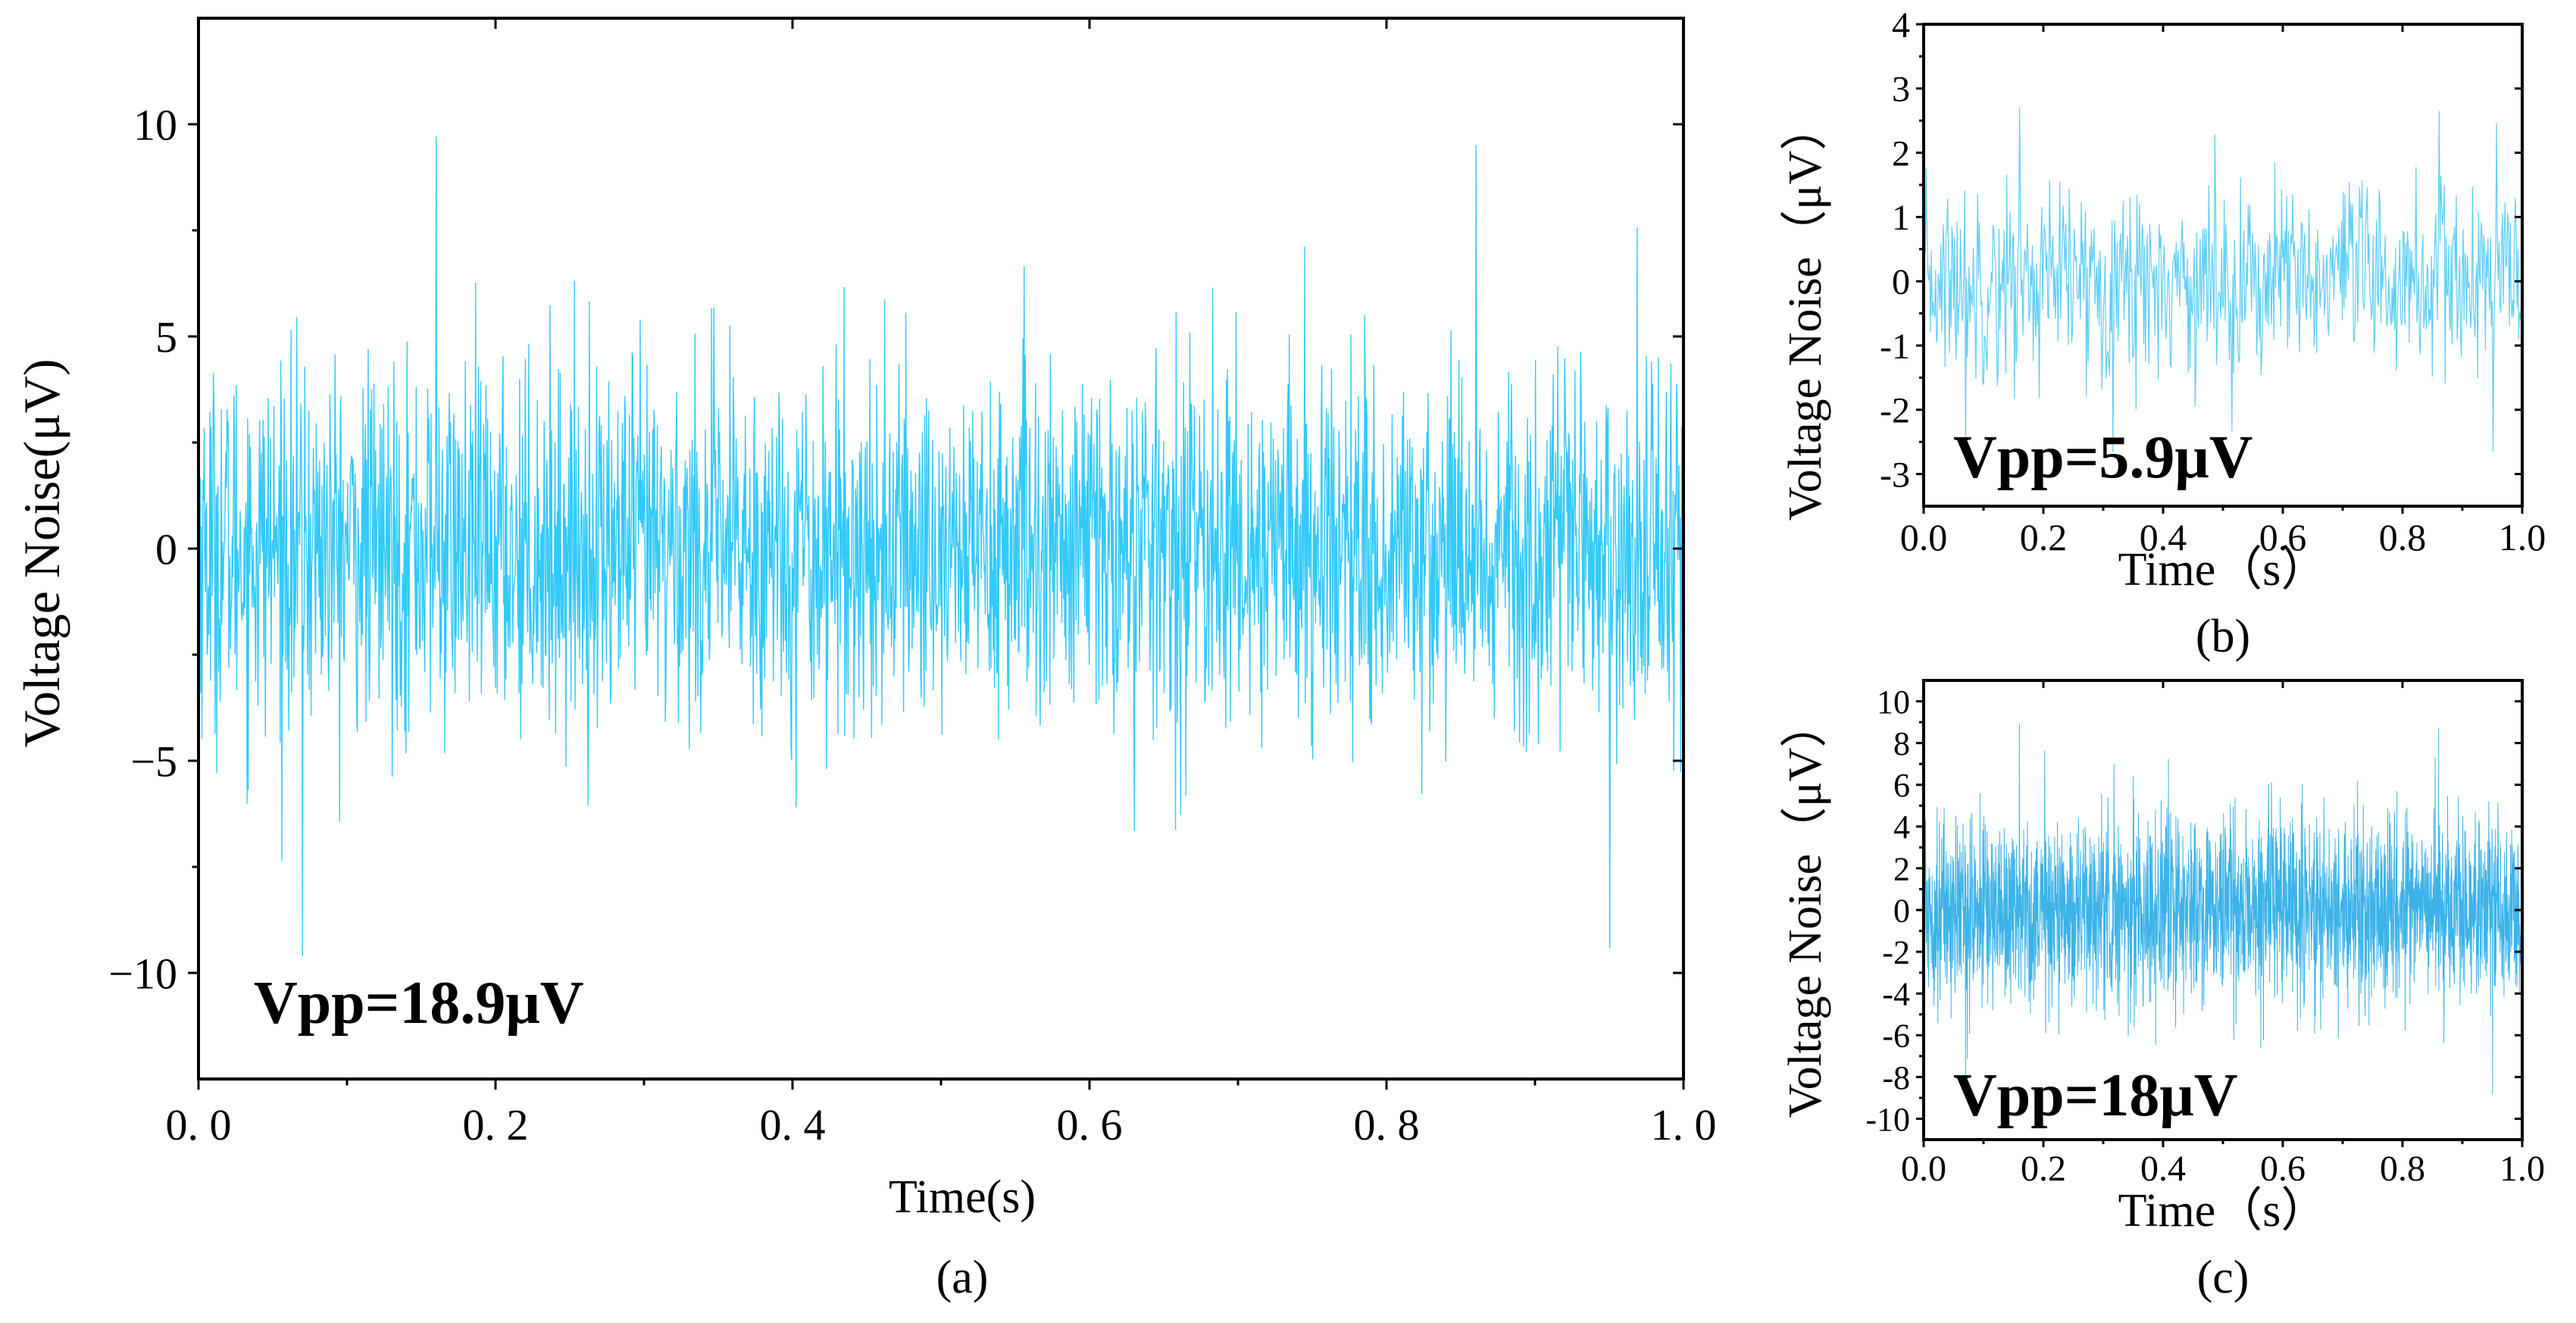 The image size is (2576, 1323). I want to click on panel-a-x-tick-label: 0. 0, so click(199, 1124).